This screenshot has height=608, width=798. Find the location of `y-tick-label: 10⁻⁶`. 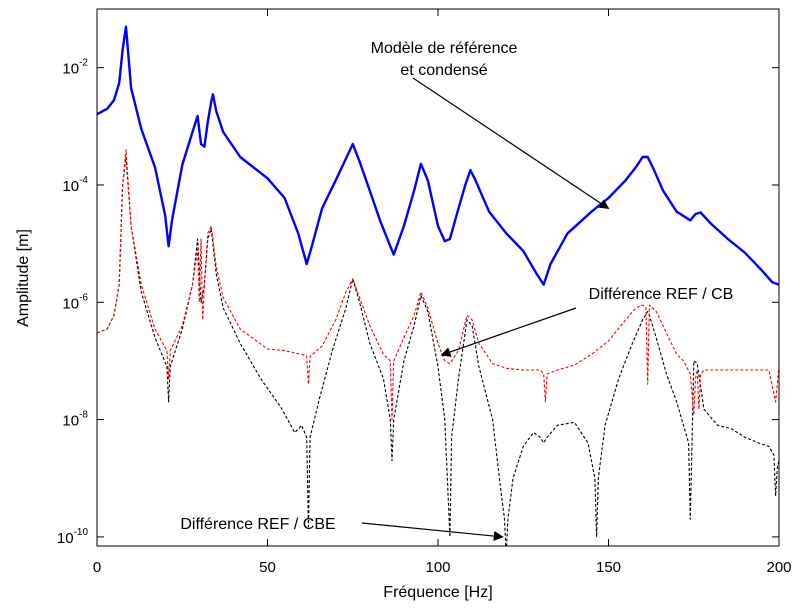

y-tick-label: 10⁻⁶ is located at coordinates (75, 302).